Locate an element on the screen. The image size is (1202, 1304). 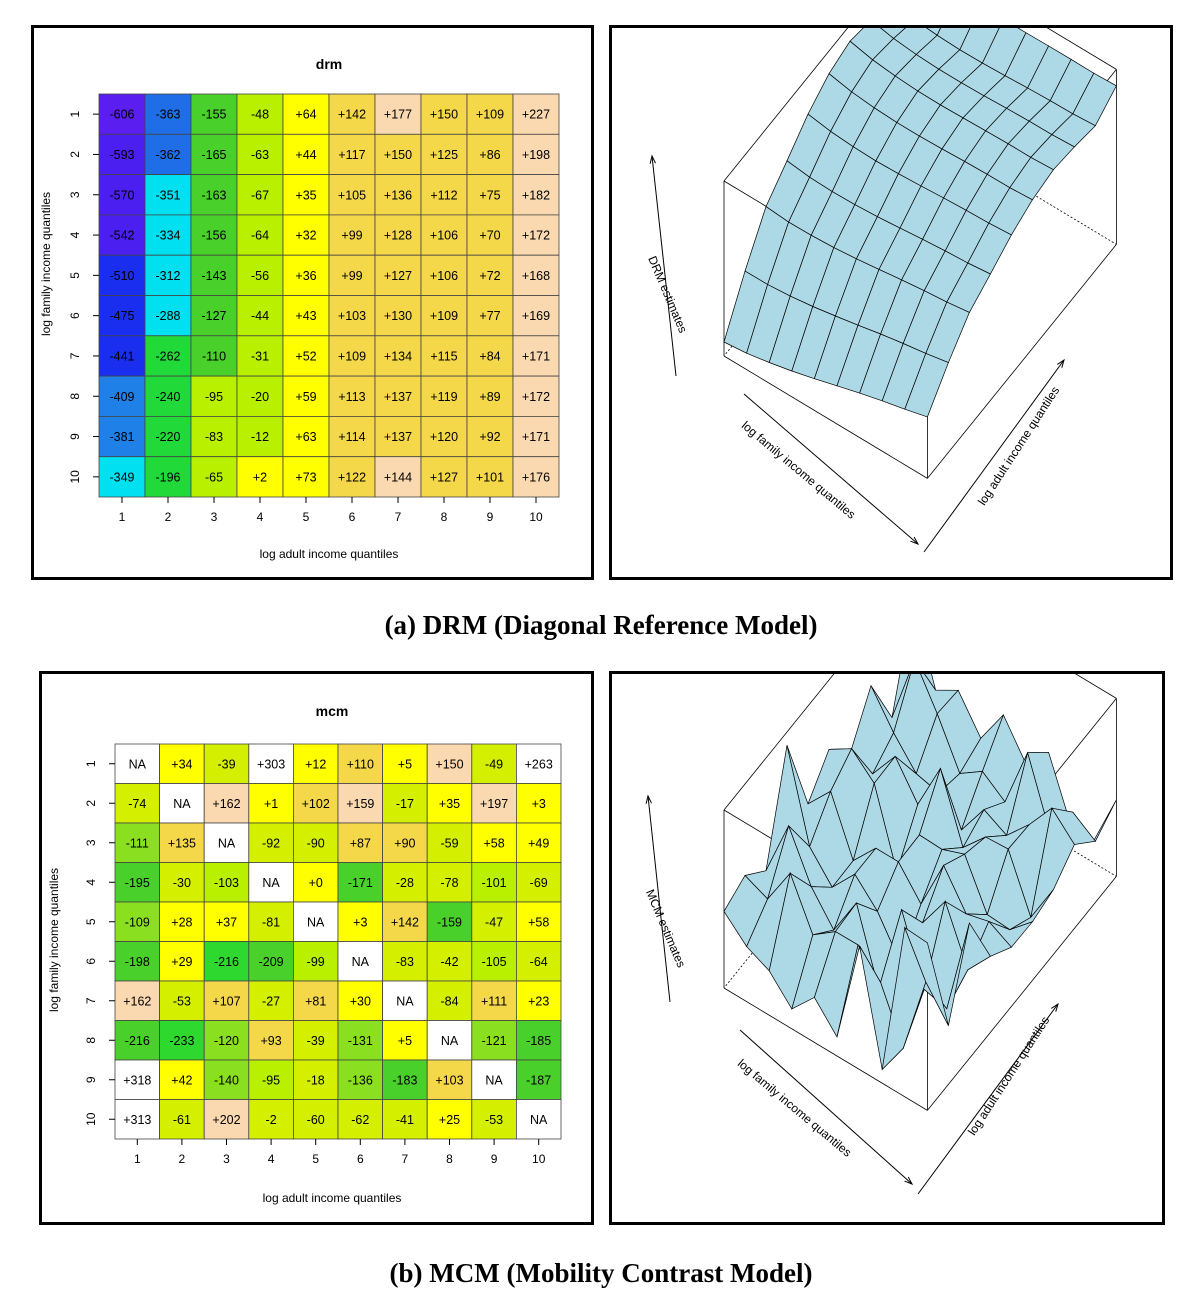
mcm-heatmap-cell-label: -41 is located at coordinates (405, 1120).